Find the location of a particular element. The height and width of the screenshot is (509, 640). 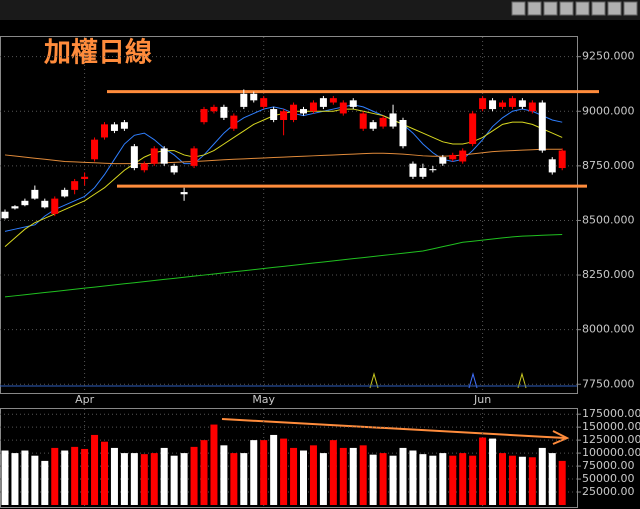

y-tick-label: 8500.000 is located at coordinates (608, 219).